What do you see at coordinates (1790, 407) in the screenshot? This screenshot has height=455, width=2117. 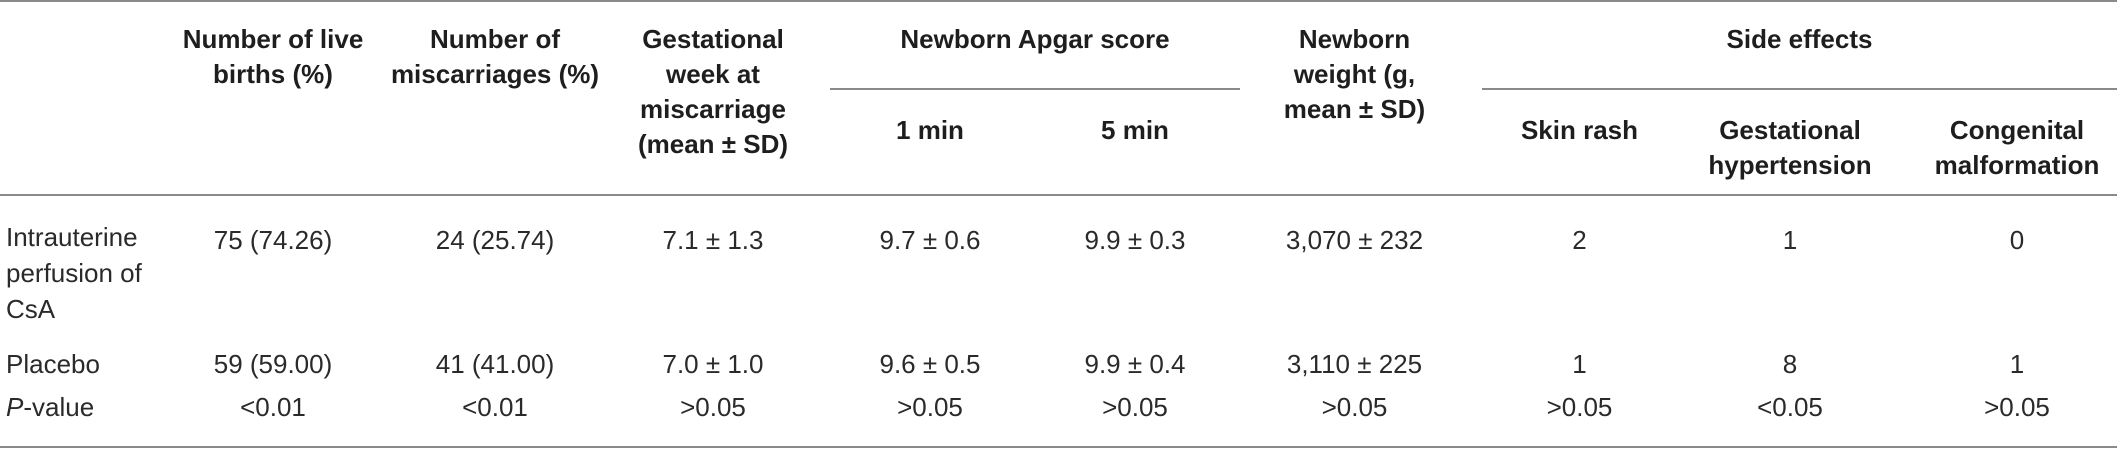 I see `table-cell: <0.05` at bounding box center [1790, 407].